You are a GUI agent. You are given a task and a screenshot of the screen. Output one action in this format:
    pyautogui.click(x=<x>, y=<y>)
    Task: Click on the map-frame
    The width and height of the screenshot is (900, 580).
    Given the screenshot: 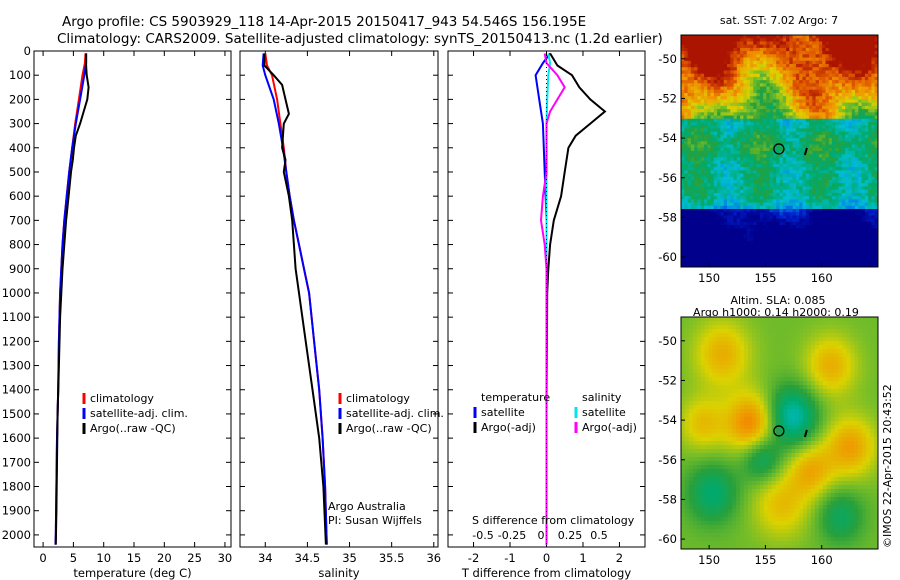 What is the action you would take?
    pyautogui.click(x=779, y=151)
    